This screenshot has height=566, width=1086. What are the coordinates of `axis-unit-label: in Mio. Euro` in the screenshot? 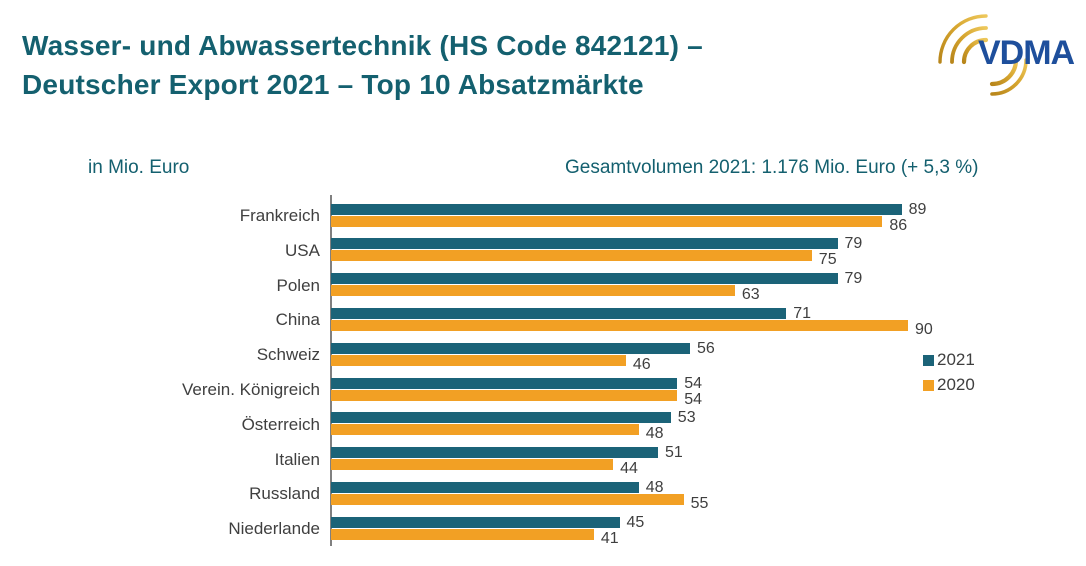 It's located at (139, 167).